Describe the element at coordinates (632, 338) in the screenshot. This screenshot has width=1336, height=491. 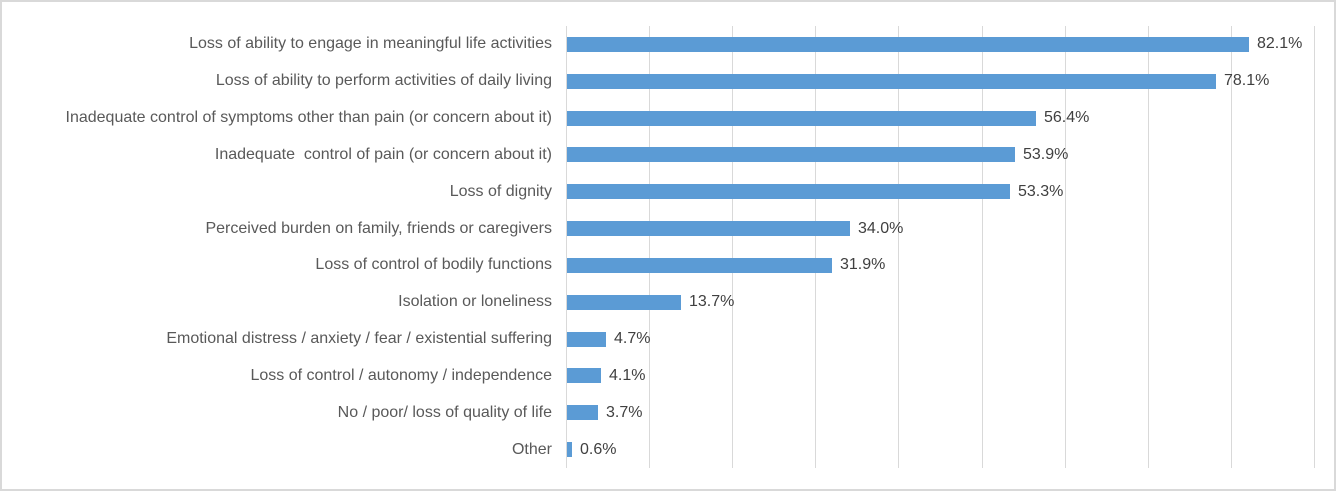
I see `value-label: 4.7%` at that location.